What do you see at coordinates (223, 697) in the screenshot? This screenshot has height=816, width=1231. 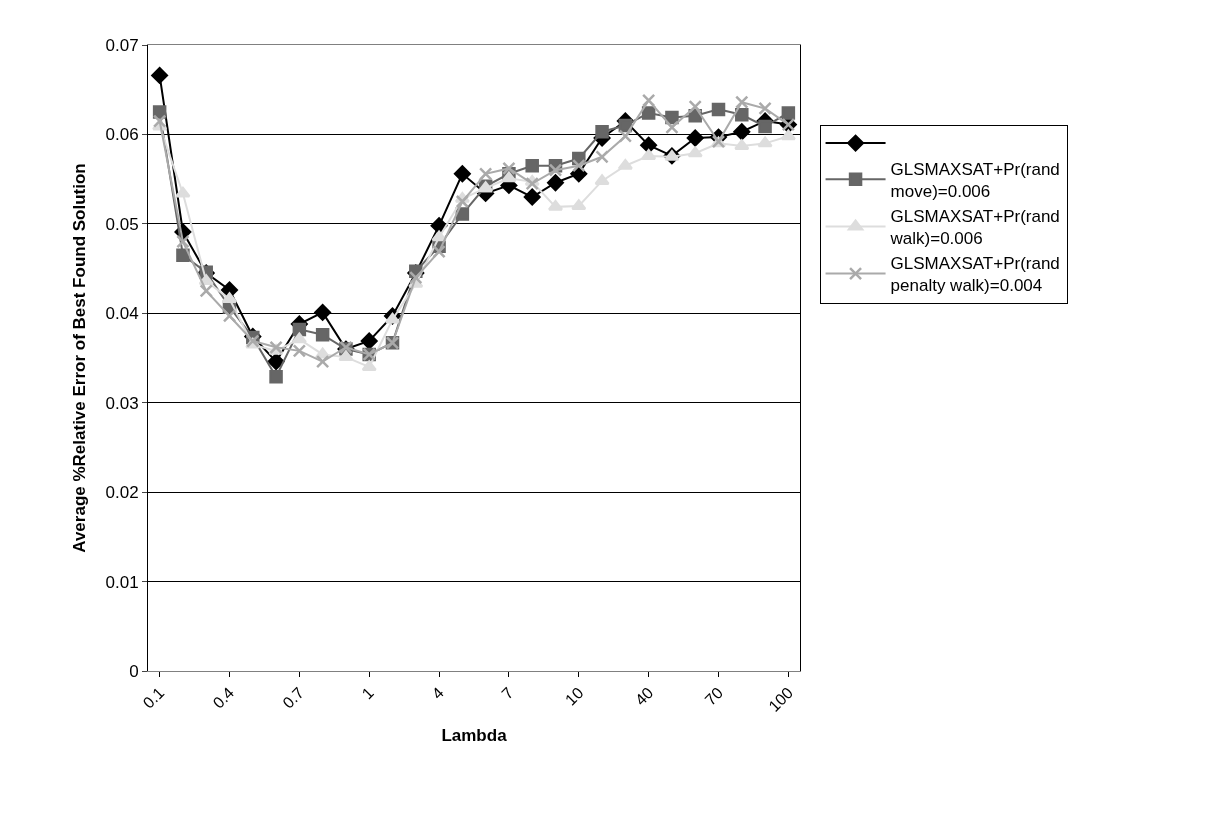 I see `x-tick-label: 0.4` at bounding box center [223, 697].